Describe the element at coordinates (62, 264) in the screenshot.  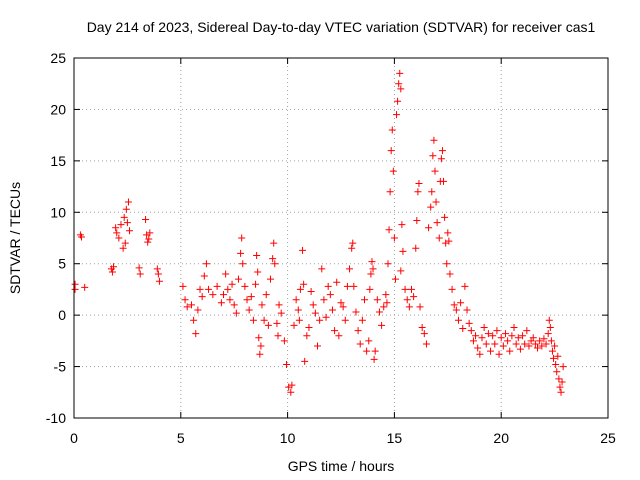
I see `y-tick-label: 5` at that location.